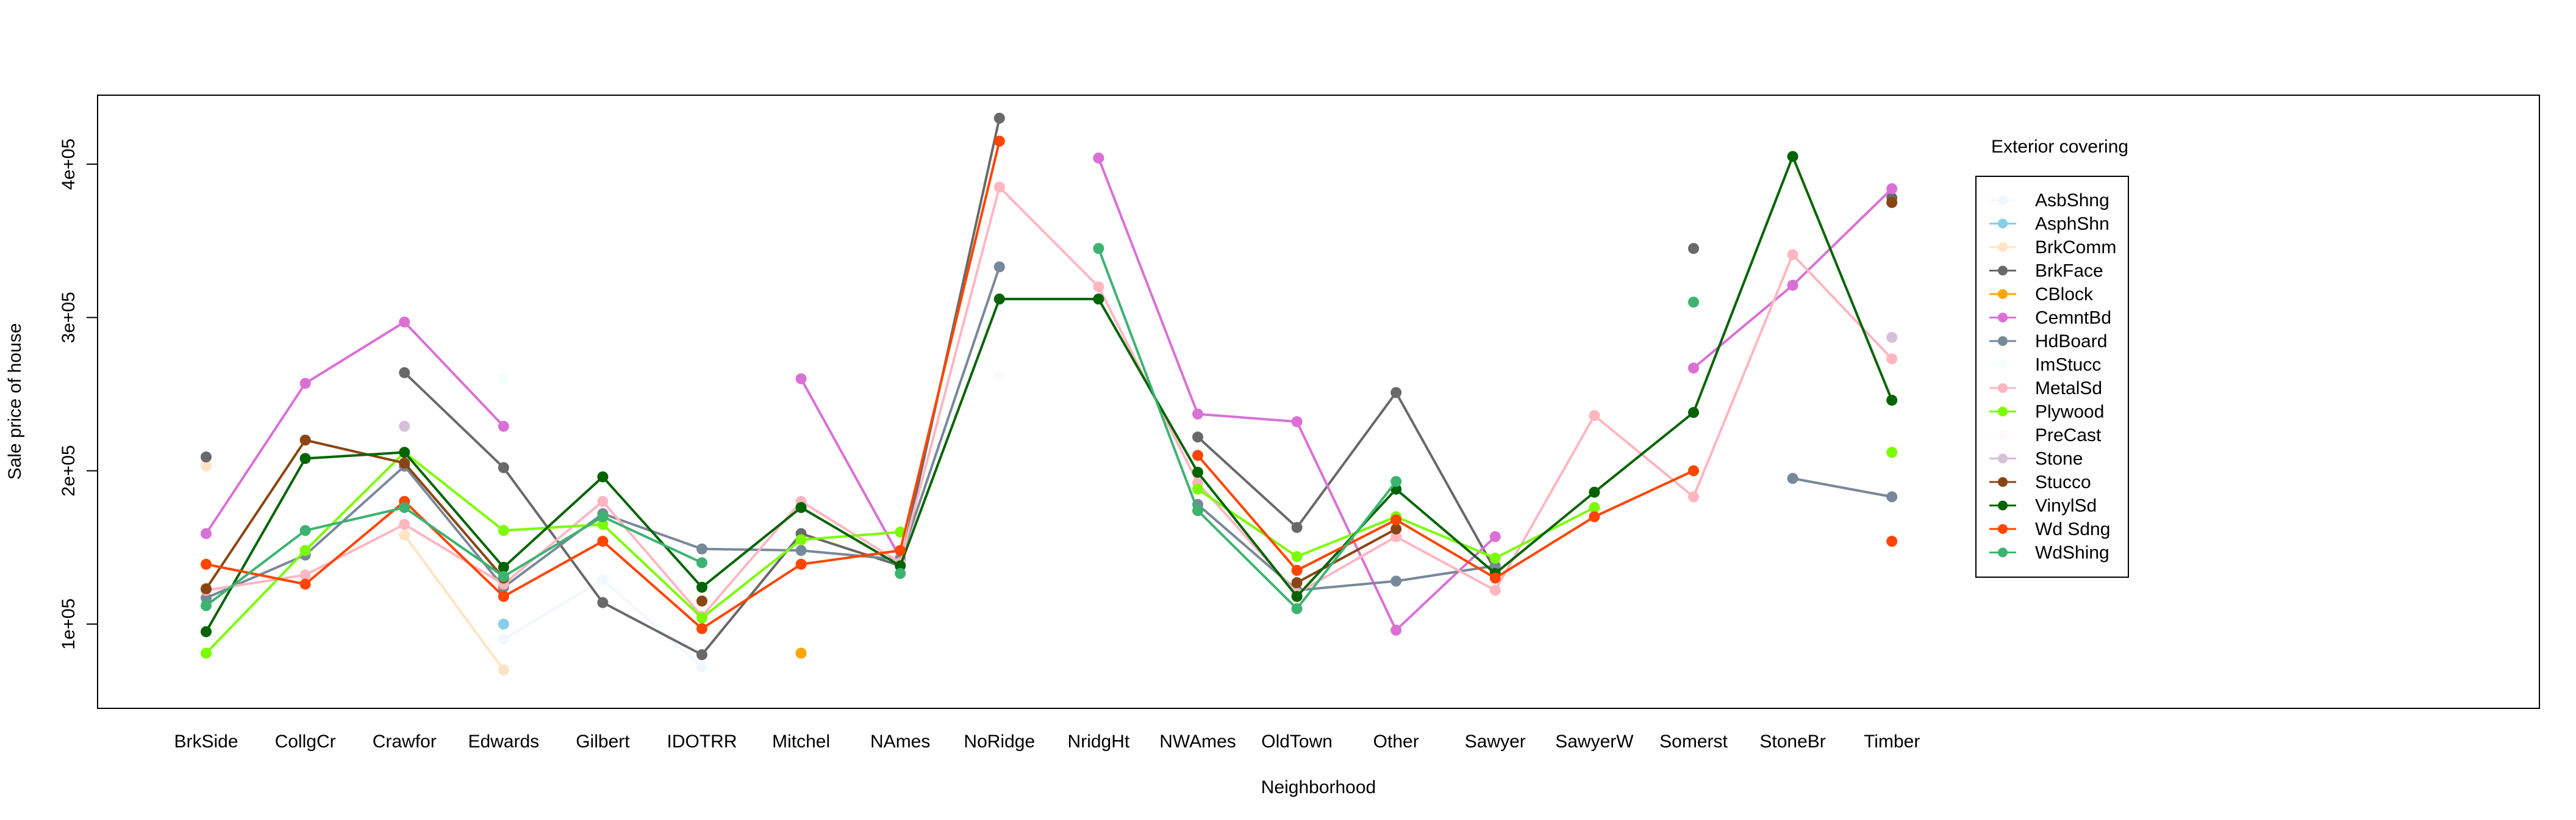 The height and width of the screenshot is (820, 2576). I want to click on series-brkcomm, so click(355, 568).